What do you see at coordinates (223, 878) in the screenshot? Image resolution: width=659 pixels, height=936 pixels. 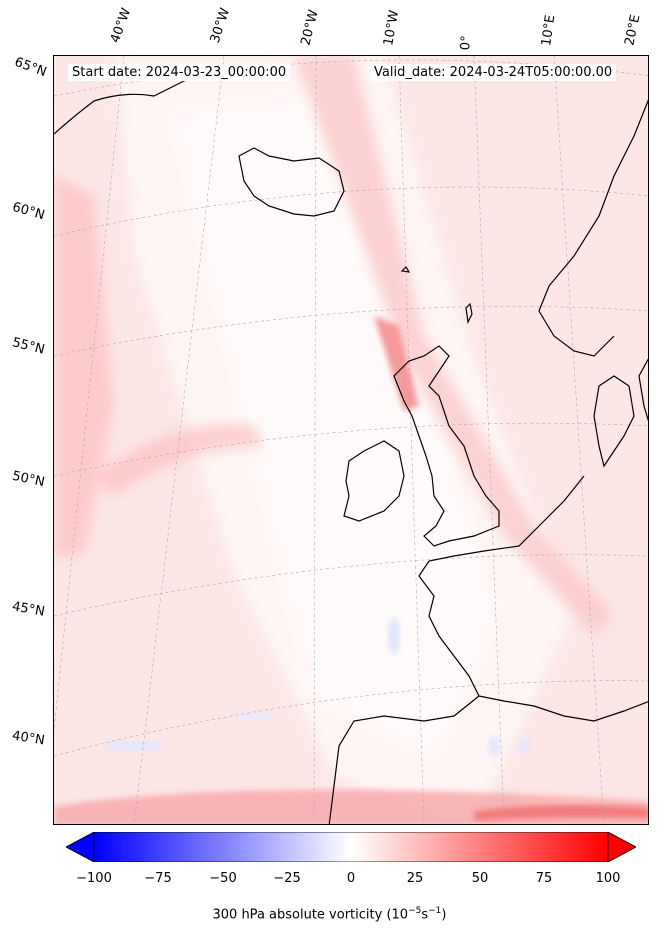 I see `colorbar-tick: −50` at bounding box center [223, 878].